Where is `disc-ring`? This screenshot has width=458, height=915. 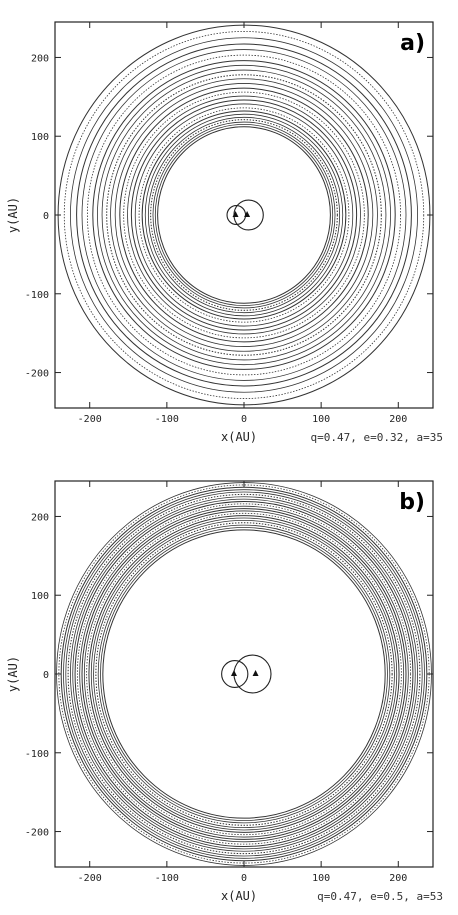
disc-ring is located at coordinates (244, 215).